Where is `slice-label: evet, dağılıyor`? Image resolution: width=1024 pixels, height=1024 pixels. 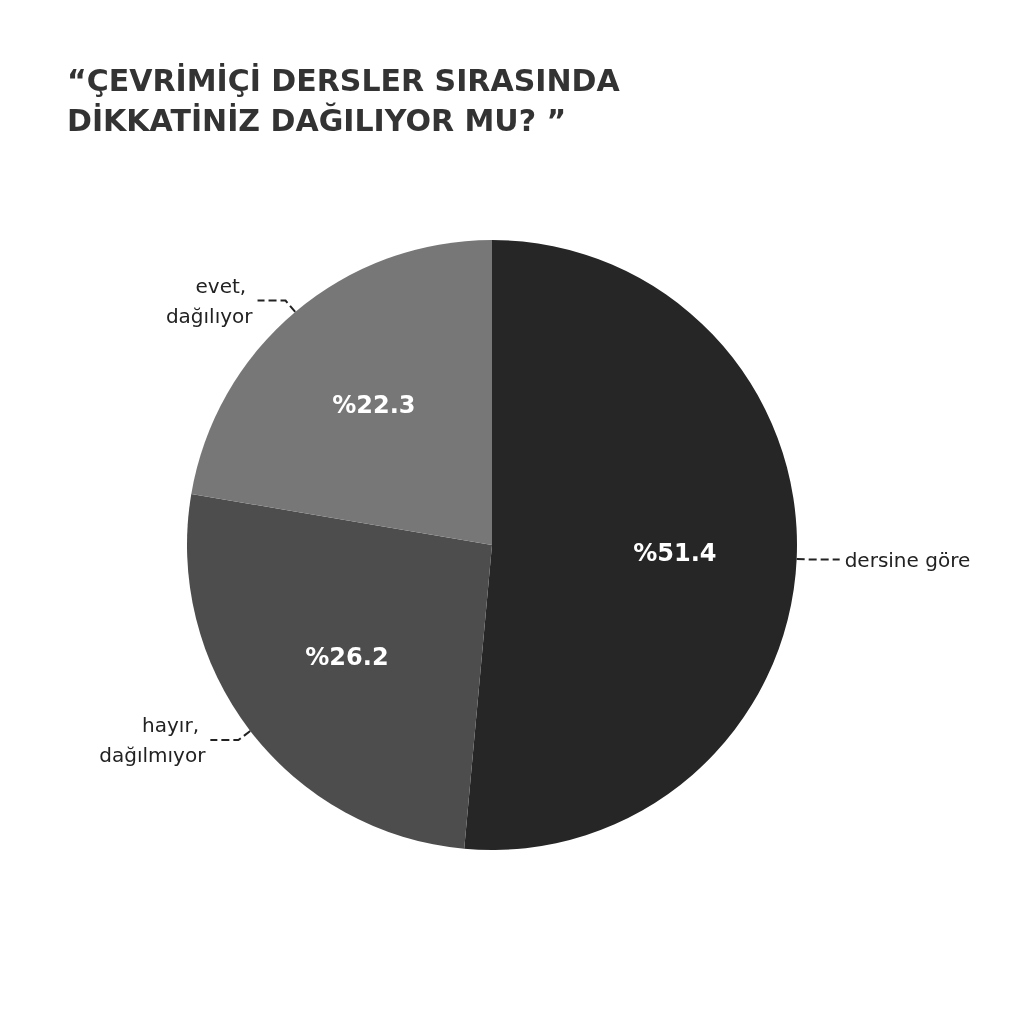
slice-label: evet, dağılıyor is located at coordinates (209, 300).